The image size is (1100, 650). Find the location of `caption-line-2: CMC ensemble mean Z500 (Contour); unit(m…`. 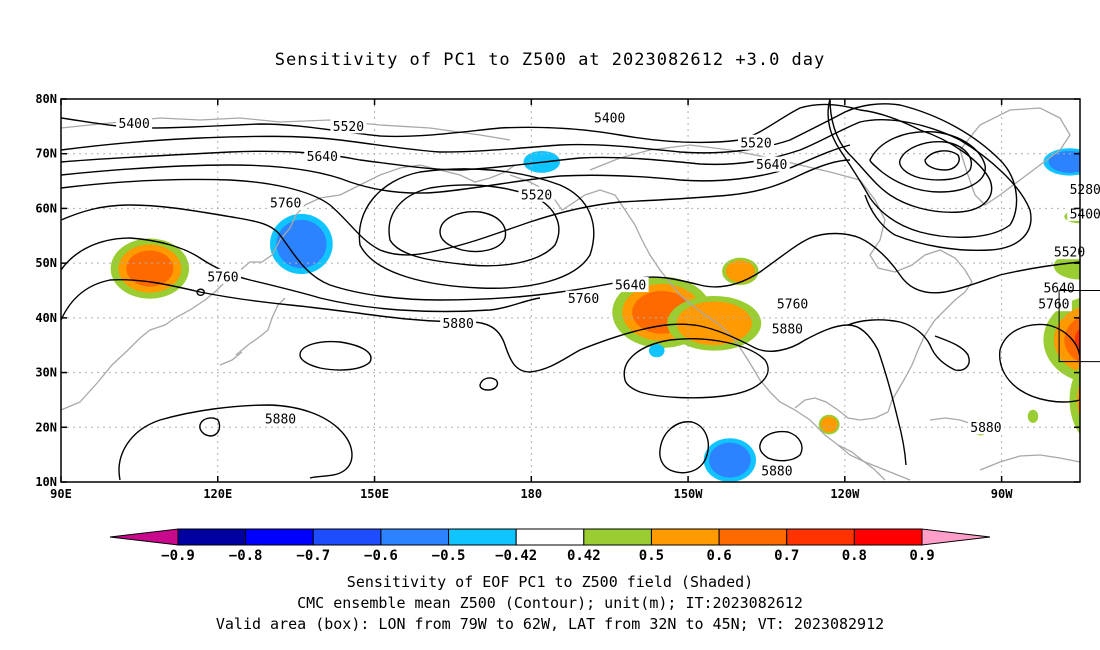

caption-line-2: CMC ensemble mean Z500 (Contour); unit(m… is located at coordinates (550, 603).